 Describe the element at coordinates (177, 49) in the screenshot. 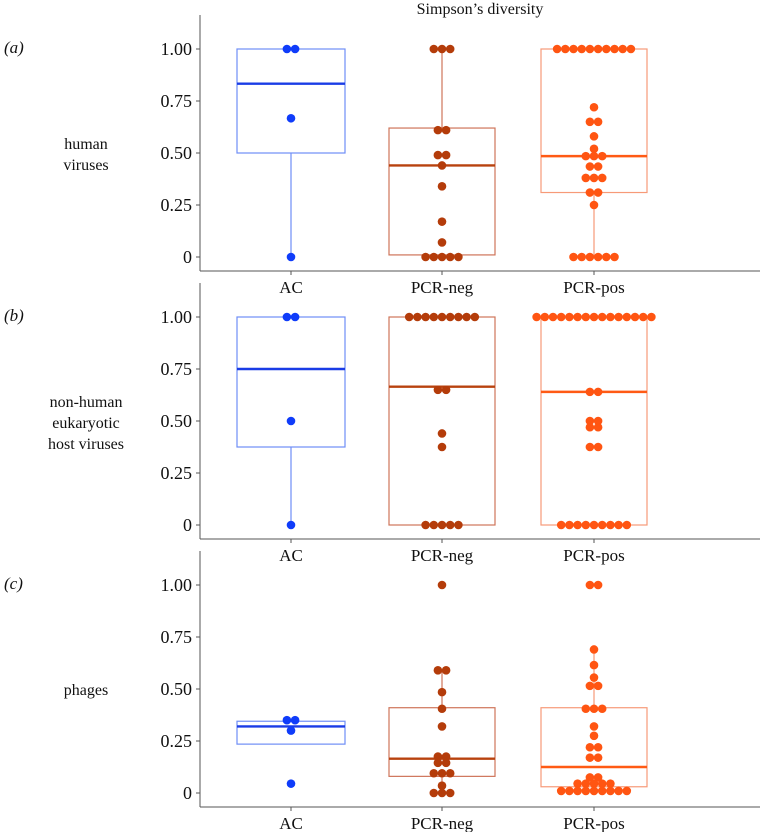

I see `y-tick-label: 1.00` at that location.